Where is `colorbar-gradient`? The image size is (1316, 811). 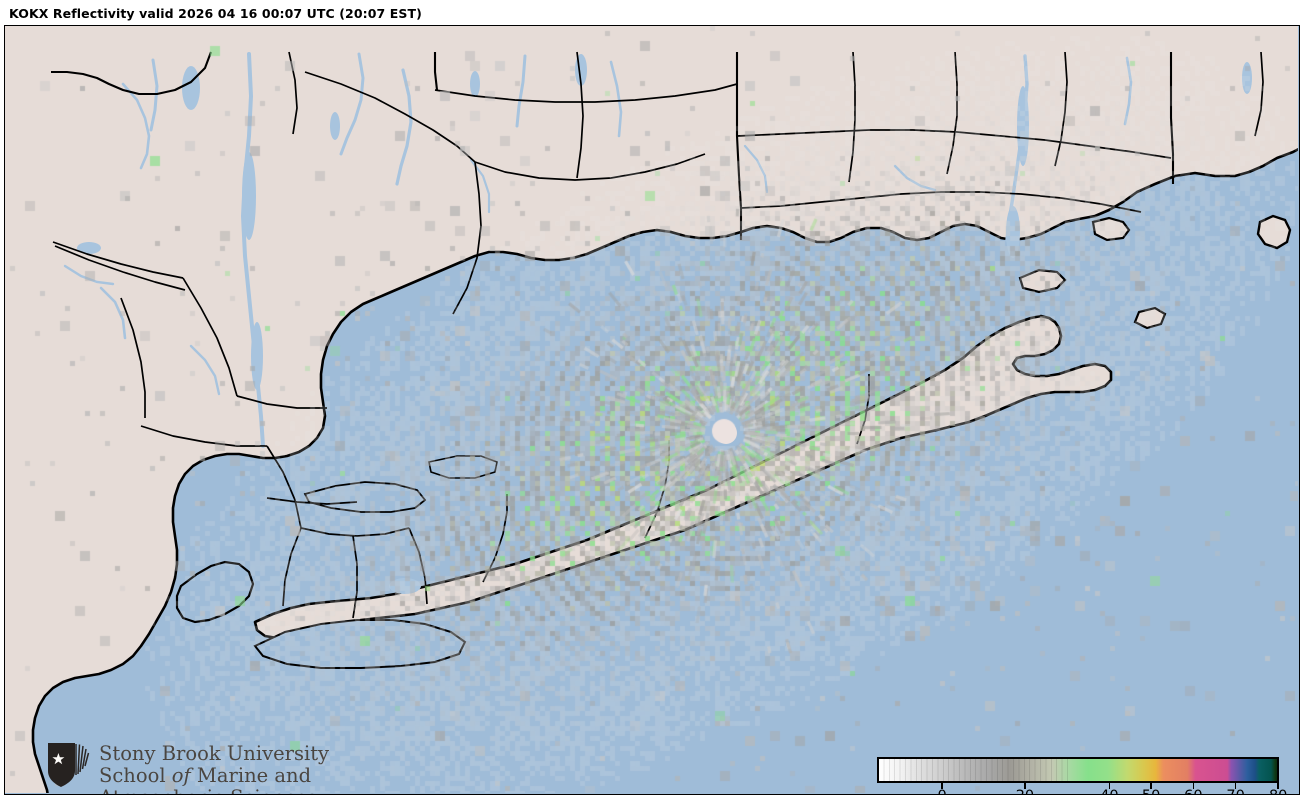 colorbar-gradient is located at coordinates (1078, 770).